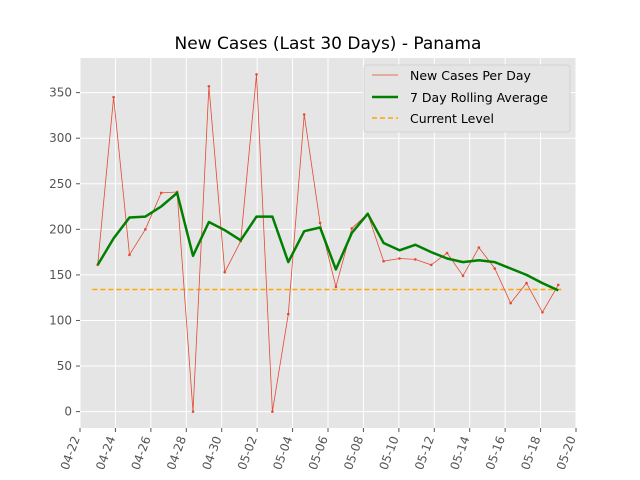 The height and width of the screenshot is (480, 640). Describe the element at coordinates (470, 75) in the screenshot. I see `legend-label-new-cases: New Cases Per Day` at that location.